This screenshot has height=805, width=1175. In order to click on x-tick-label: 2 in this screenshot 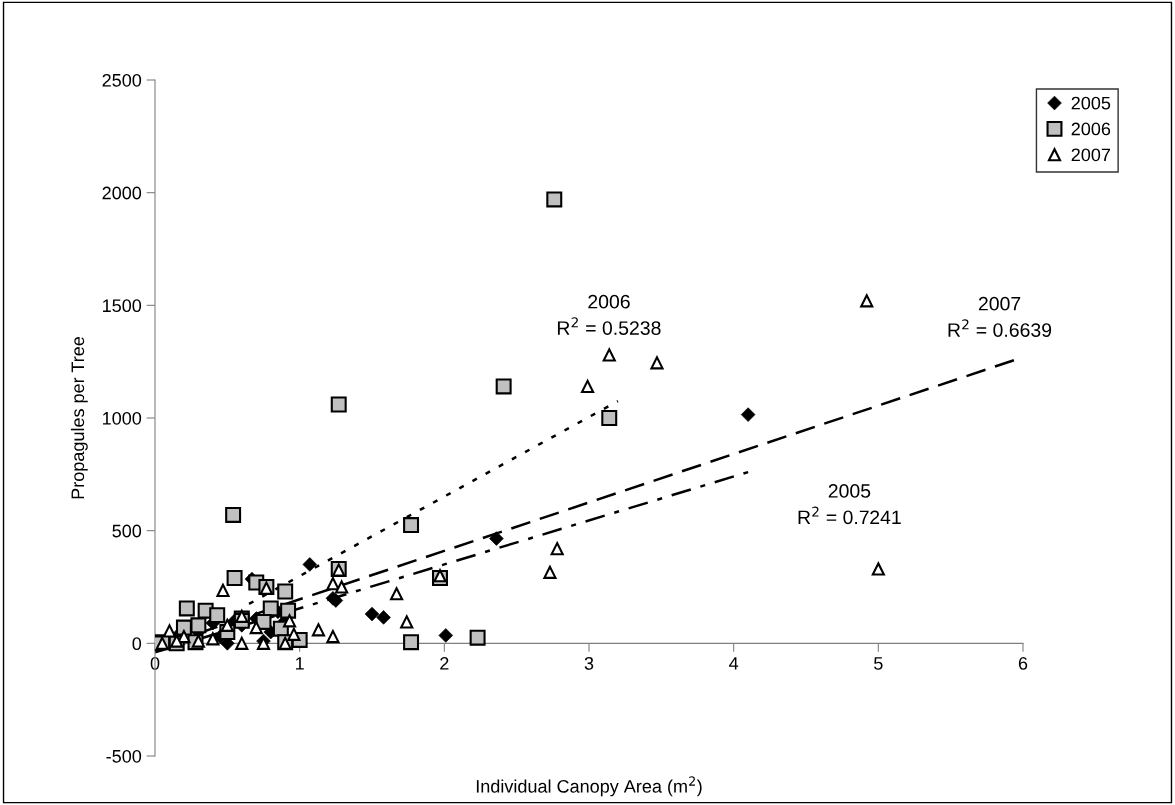, I will do `click(444, 663)`.